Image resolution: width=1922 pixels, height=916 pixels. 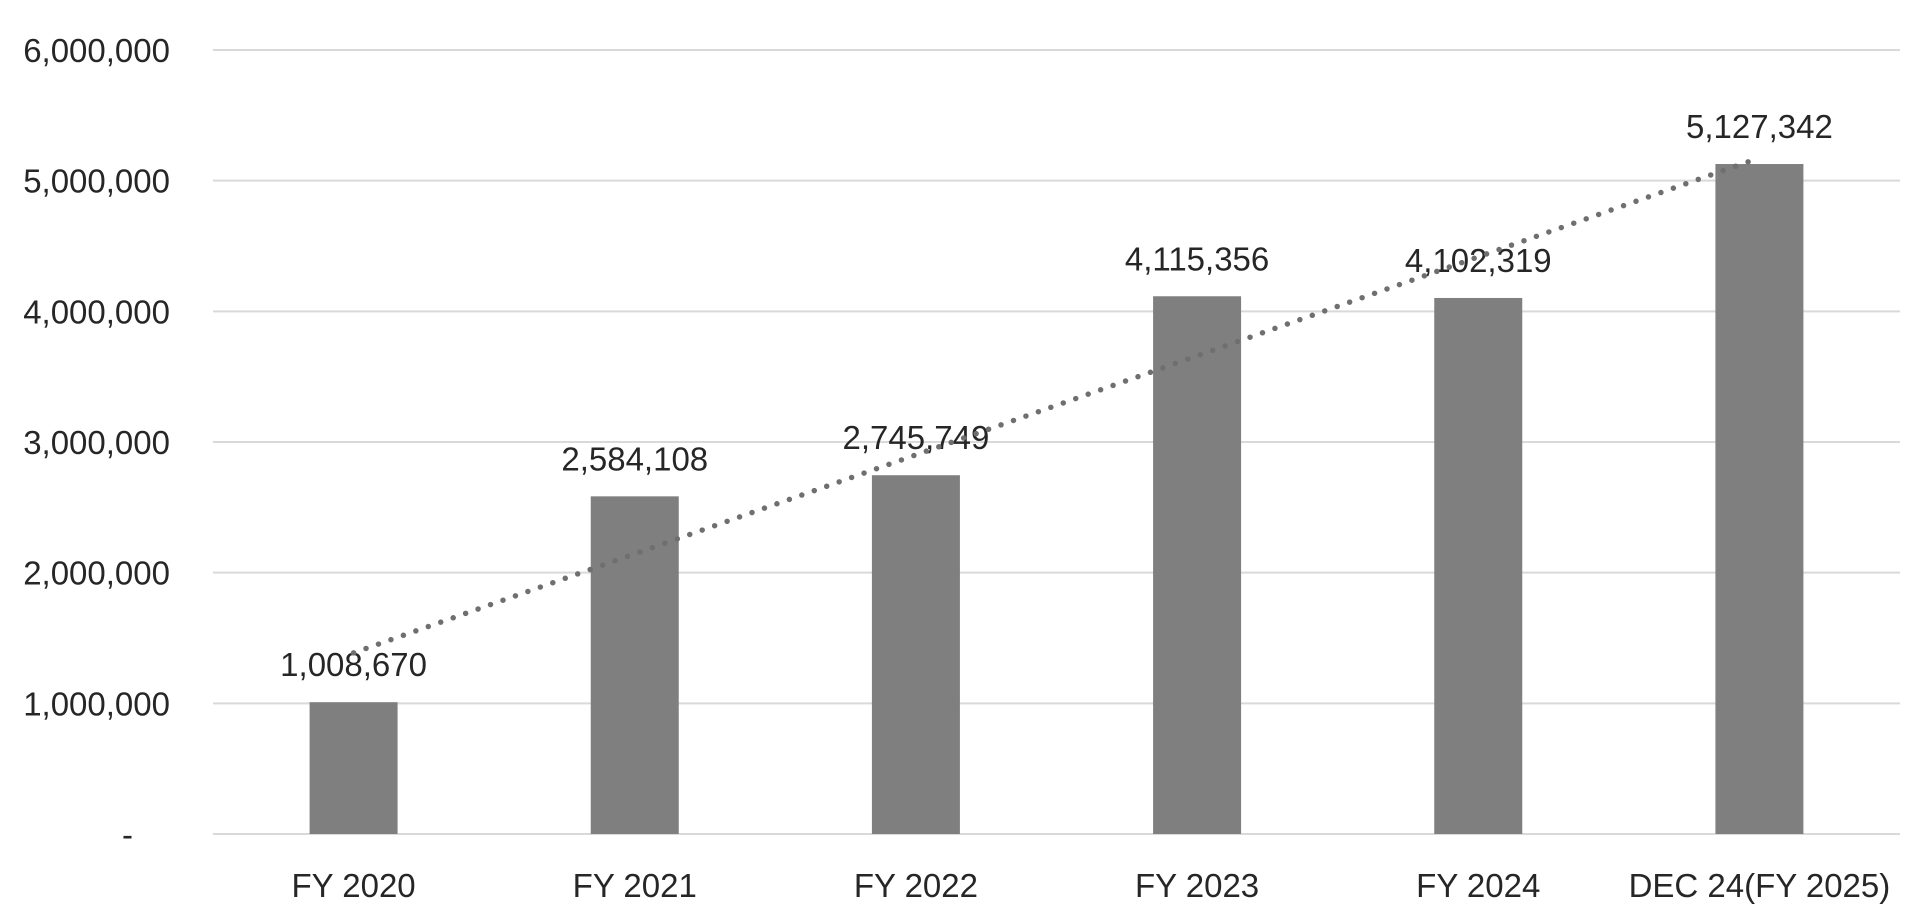 What do you see at coordinates (96, 181) in the screenshot?
I see `y-axis-tick-label: 5,000,000` at bounding box center [96, 181].